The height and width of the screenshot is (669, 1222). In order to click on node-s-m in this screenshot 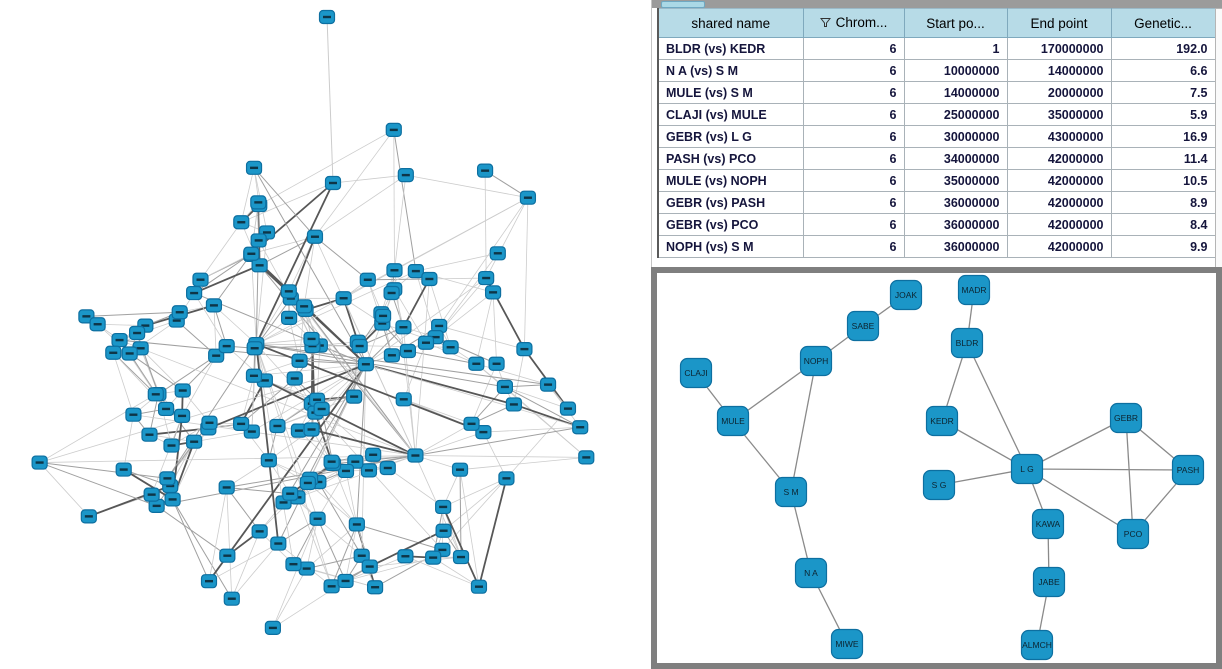, I will do `click(791, 492)`.